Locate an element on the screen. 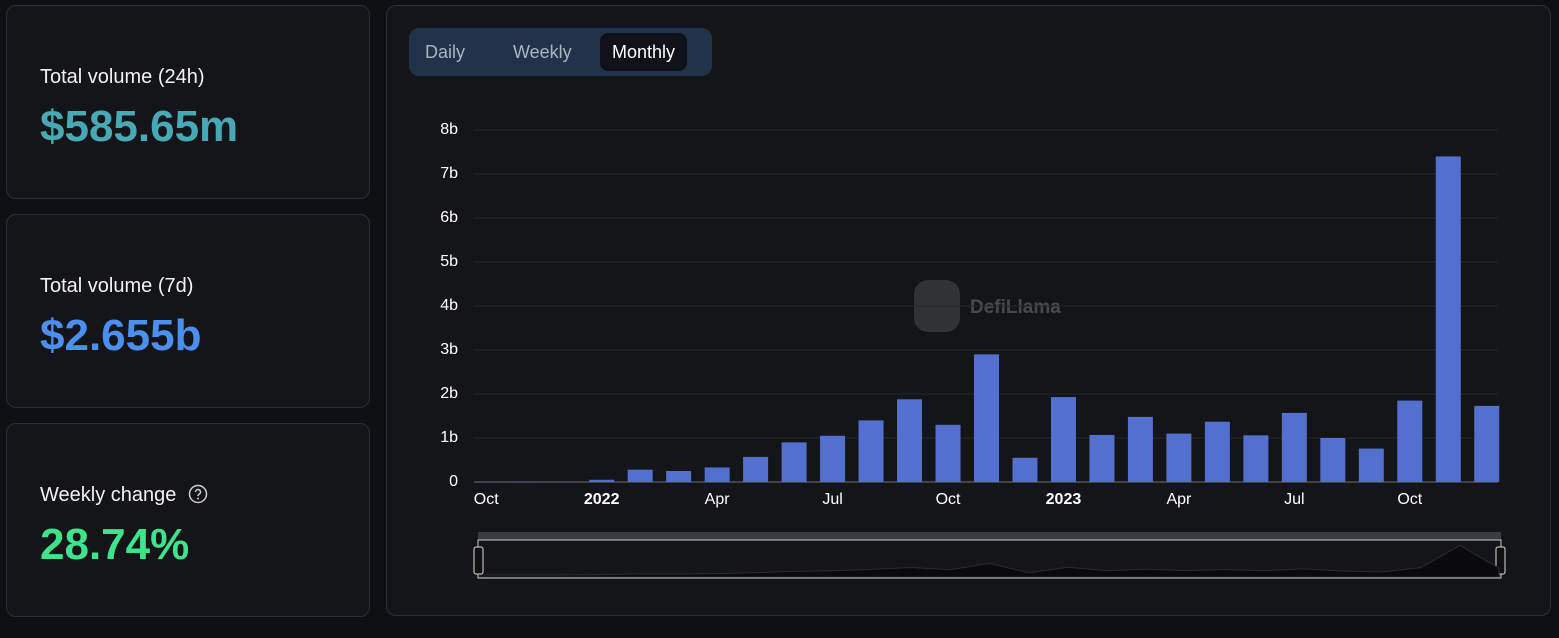 This screenshot has width=1559, height=638. help-icon is located at coordinates (198, 494).